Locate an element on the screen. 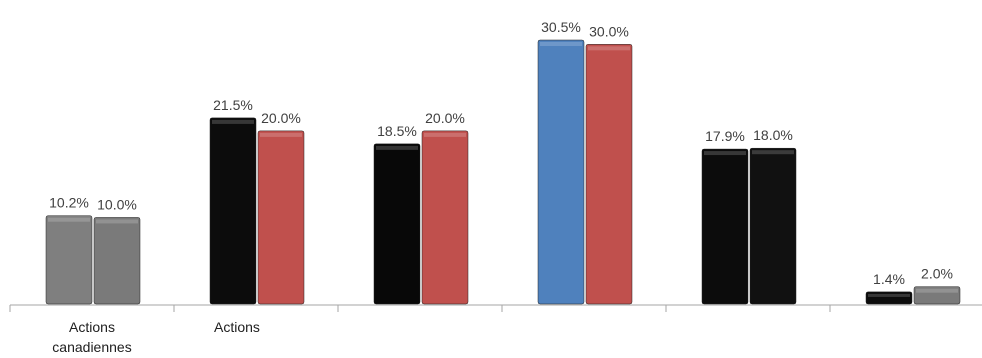 The height and width of the screenshot is (358, 982). data-label: 10.2% is located at coordinates (69, 203).